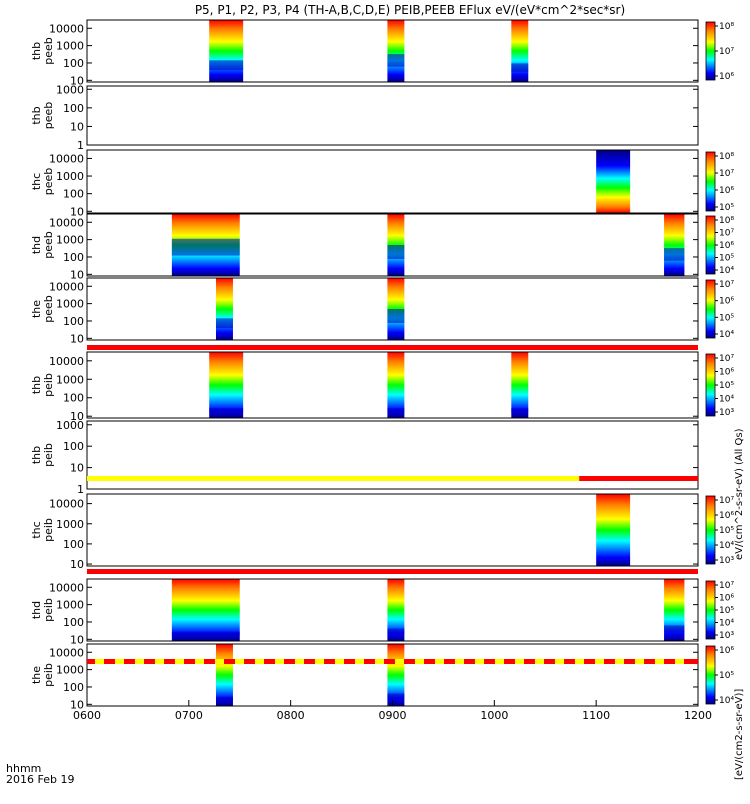  Describe the element at coordinates (36, 675) in the screenshot. I see `panel-probe-label: the` at that location.